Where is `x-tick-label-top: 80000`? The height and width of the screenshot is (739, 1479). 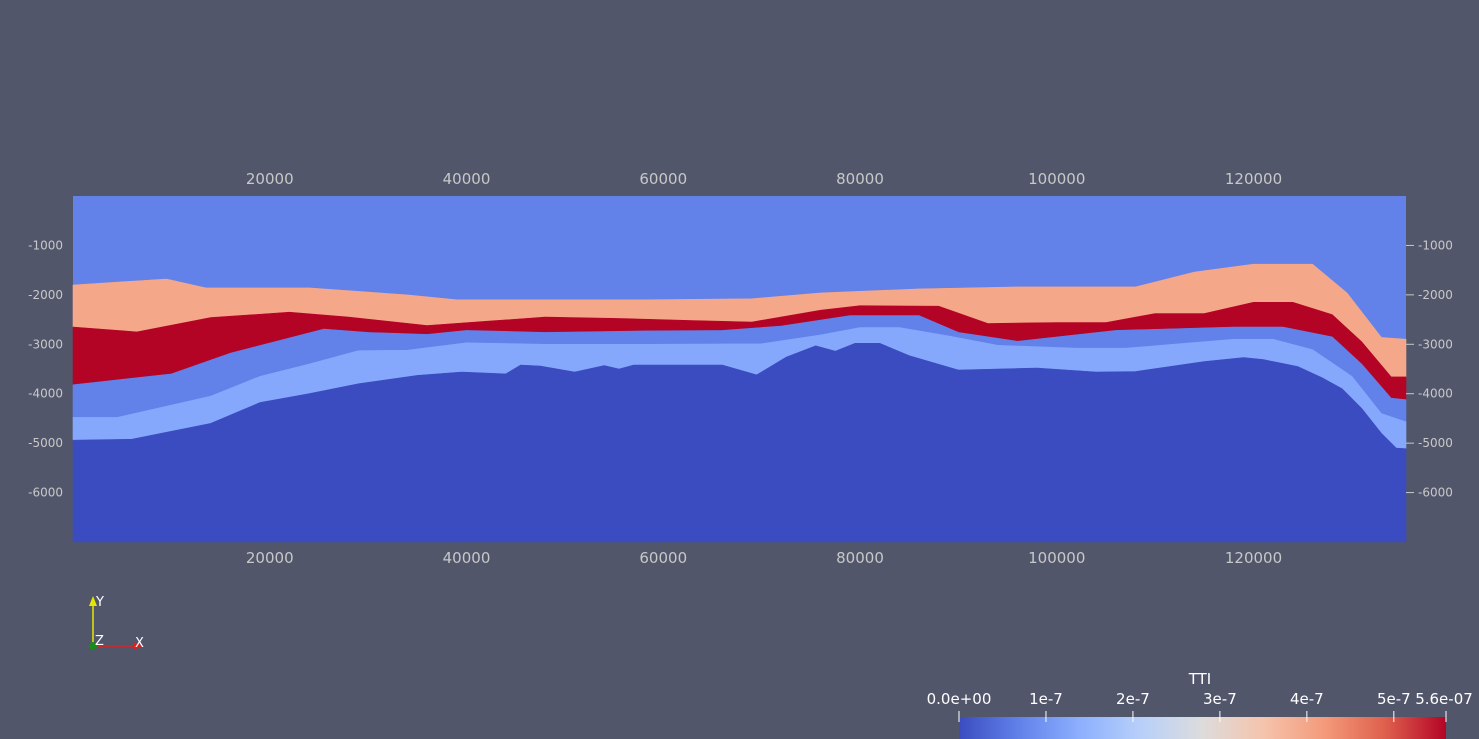
x-tick-label-top: 80000 is located at coordinates (860, 179).